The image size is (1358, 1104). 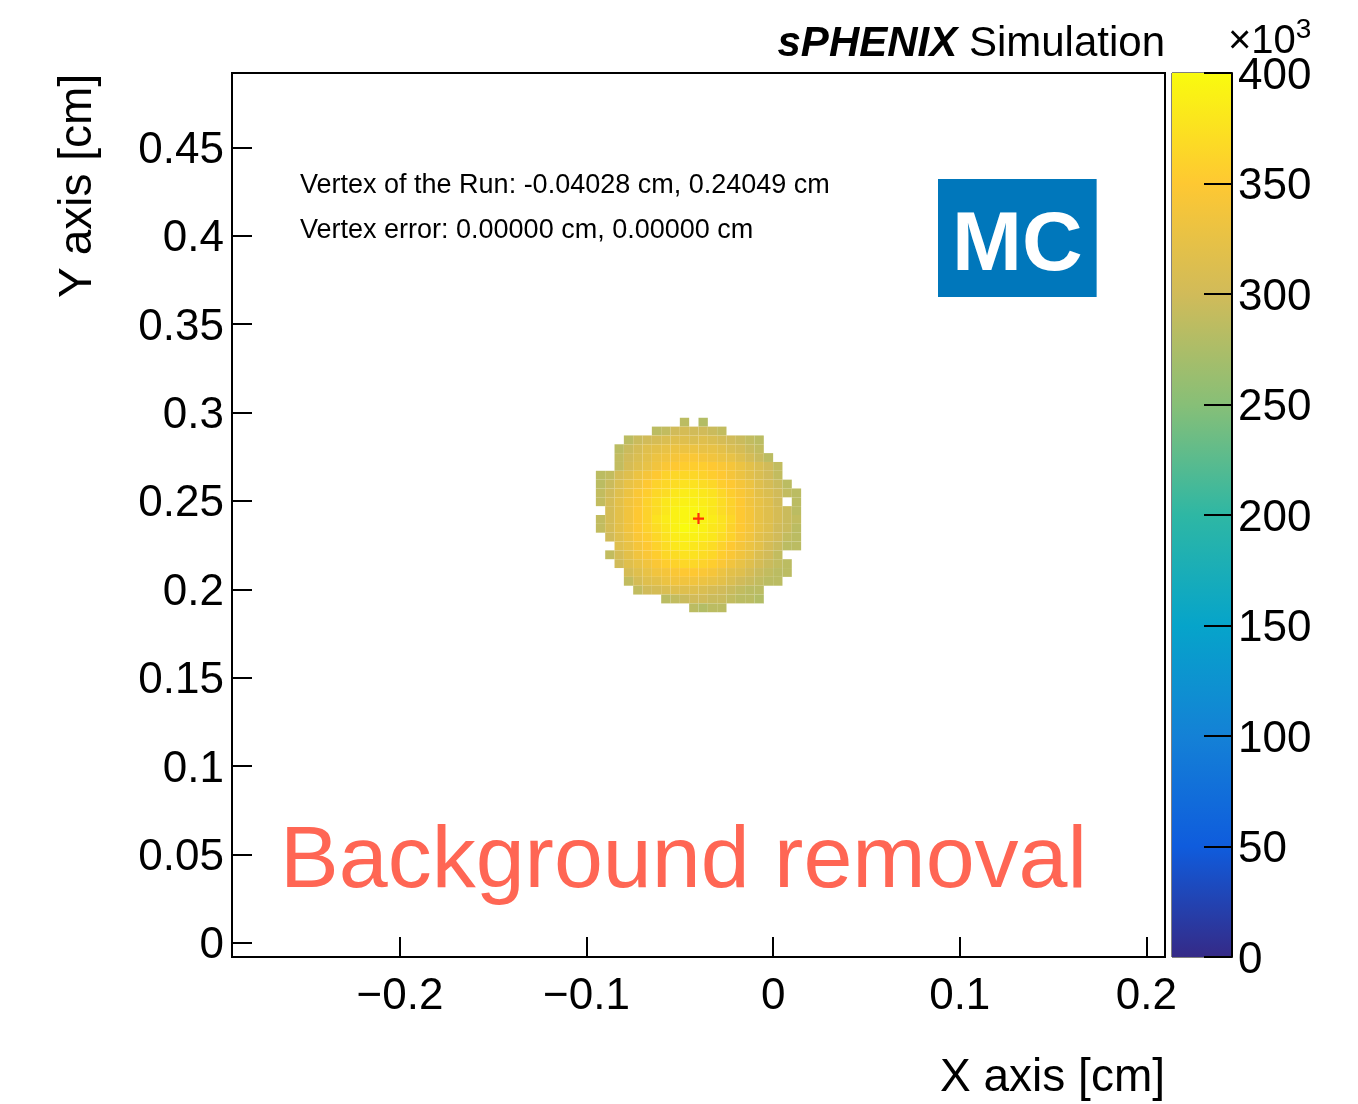 I want to click on y-tick-label: 0.3, so click(x=193, y=412).